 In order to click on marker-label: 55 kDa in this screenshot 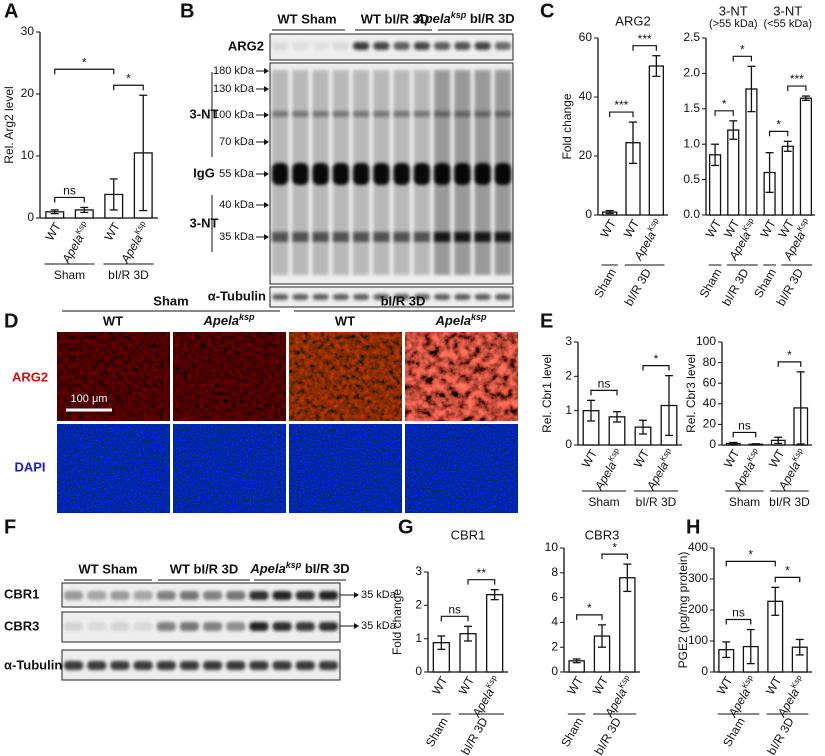, I will do `click(237, 174)`.